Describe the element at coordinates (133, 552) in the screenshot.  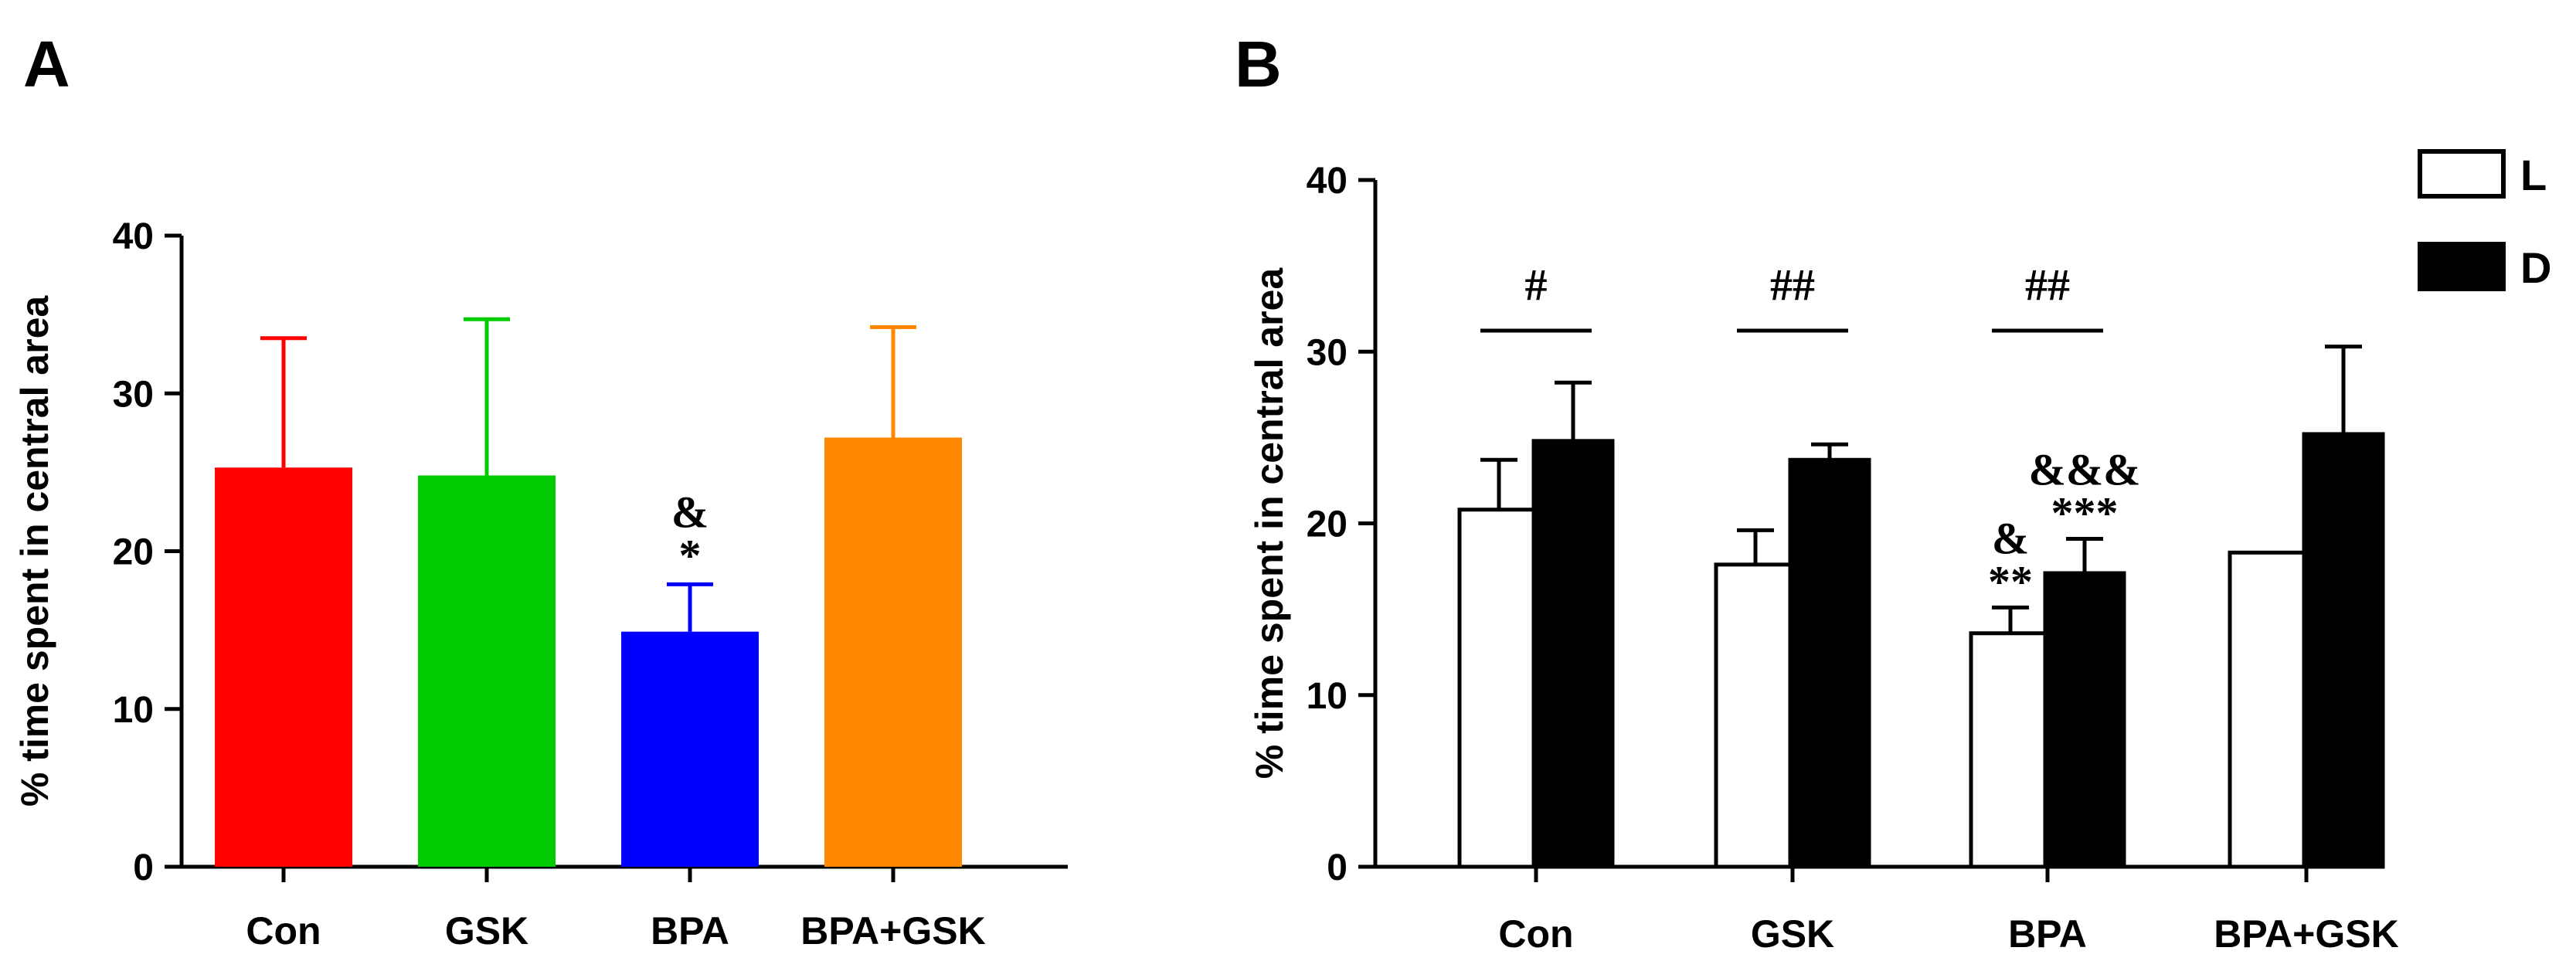
I see `panel-a-y-tick-label: 20` at that location.